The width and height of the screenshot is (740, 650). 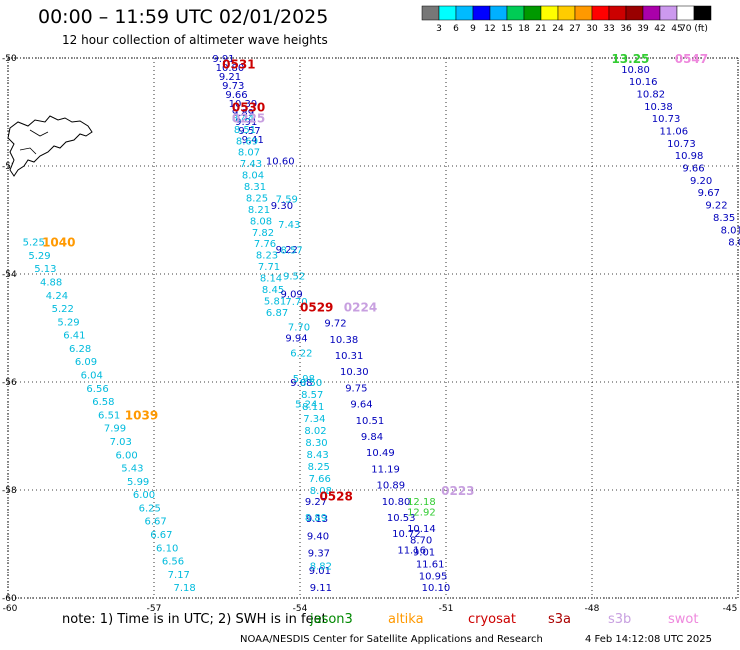 What do you see at coordinates (86, 362) in the screenshot?
I see `wave-height-value: 6.09` at bounding box center [86, 362].